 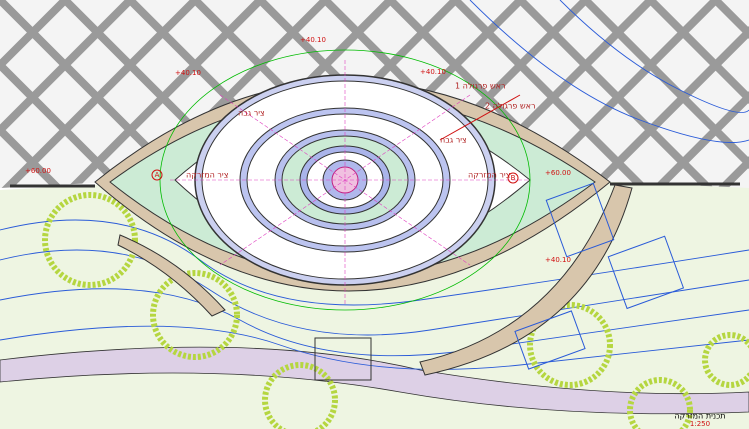 I want to click on west-walk, so click(x=171, y=275).